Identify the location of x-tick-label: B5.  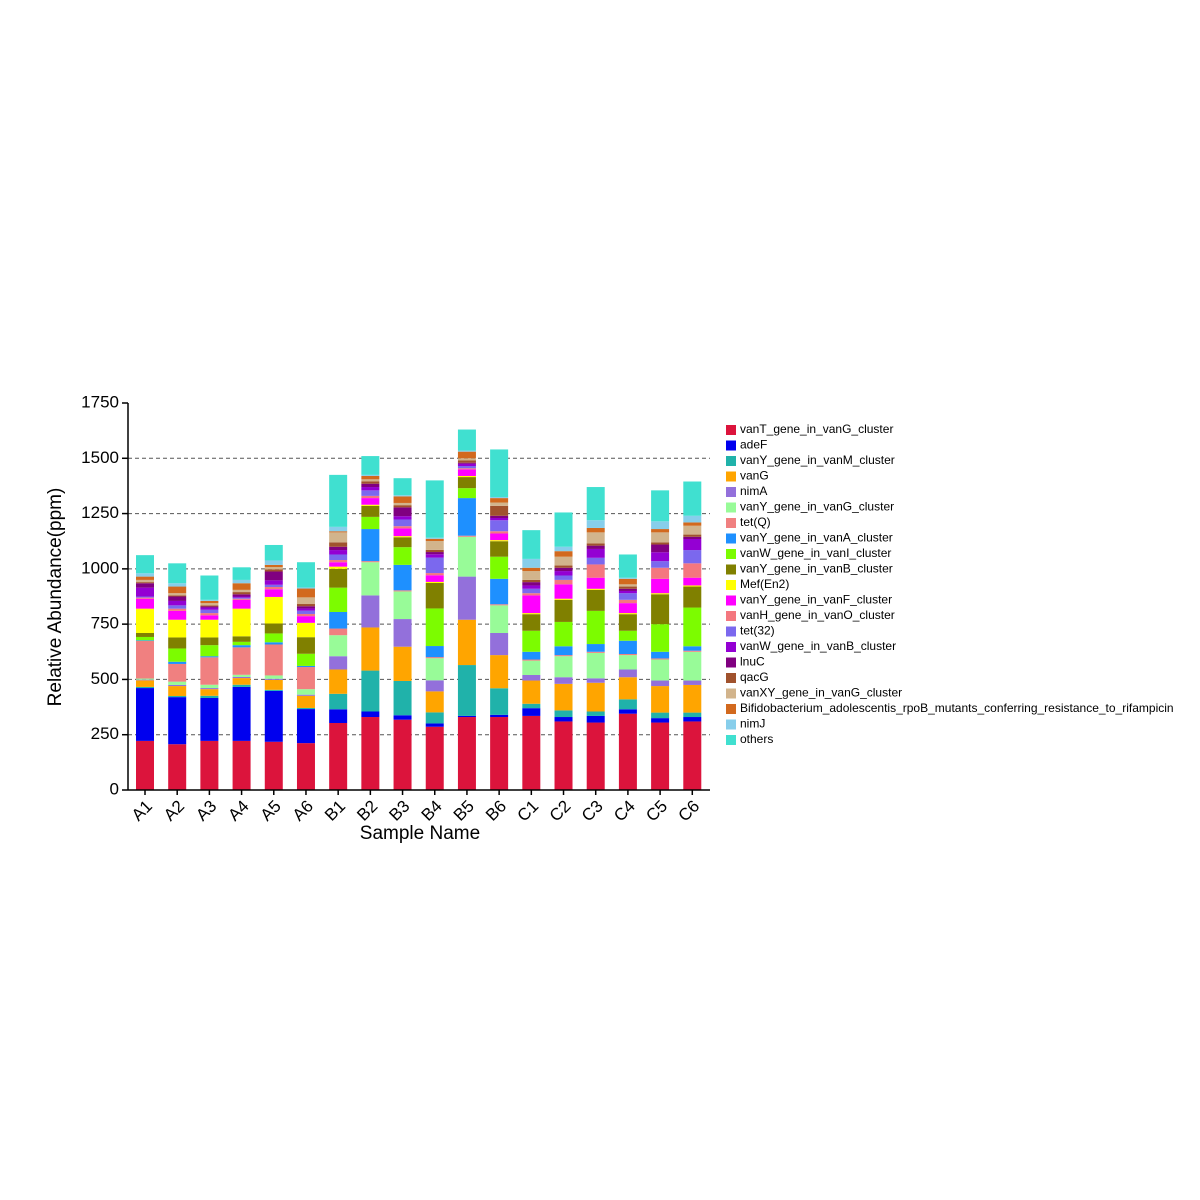
(464, 811).